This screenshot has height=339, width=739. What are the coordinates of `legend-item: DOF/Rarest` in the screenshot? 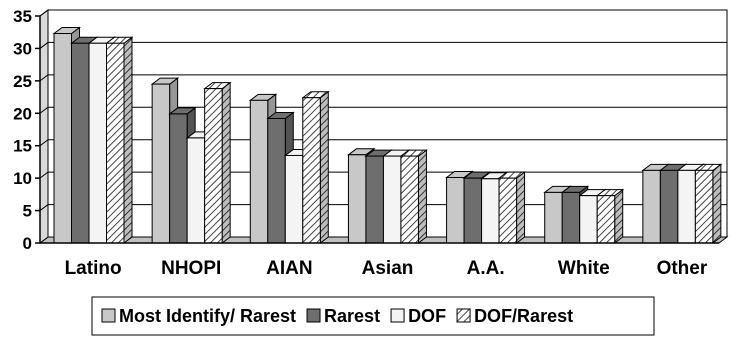 It's located at (514, 316).